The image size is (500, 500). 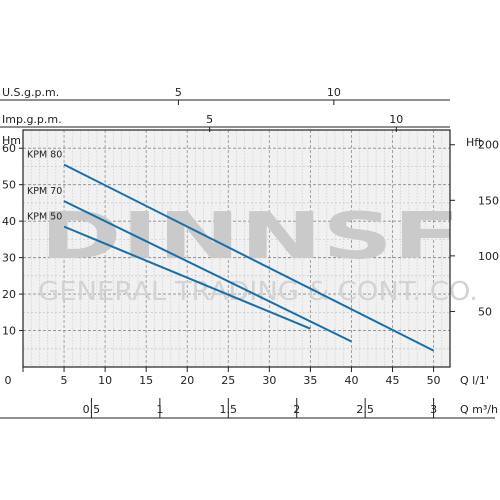 What do you see at coordinates (9, 148) in the screenshot?
I see `y-left-tick-label: 60` at bounding box center [9, 148].